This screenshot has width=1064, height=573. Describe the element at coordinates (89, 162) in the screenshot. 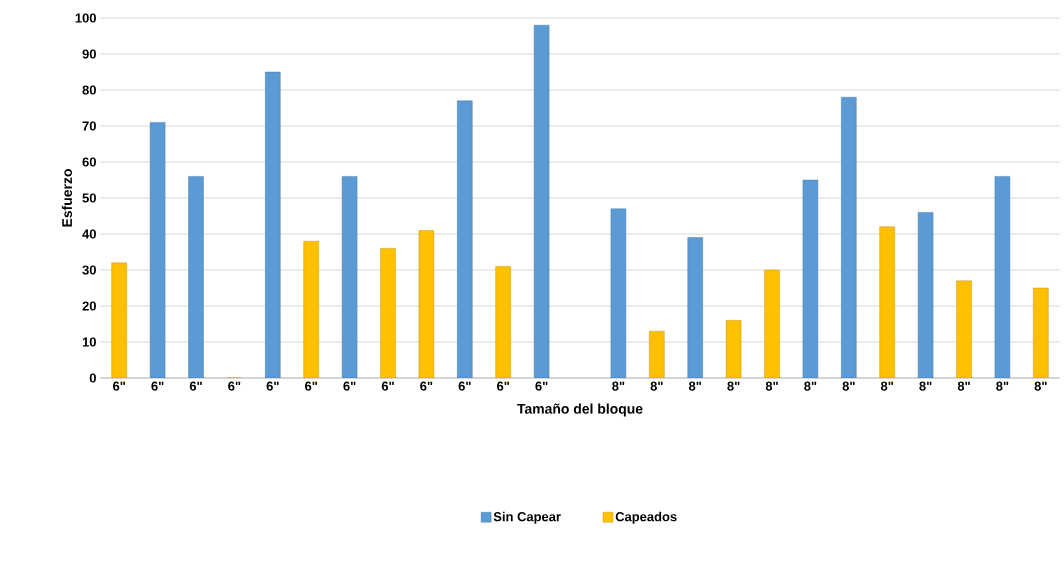

I see `y-tick-label: 60` at that location.